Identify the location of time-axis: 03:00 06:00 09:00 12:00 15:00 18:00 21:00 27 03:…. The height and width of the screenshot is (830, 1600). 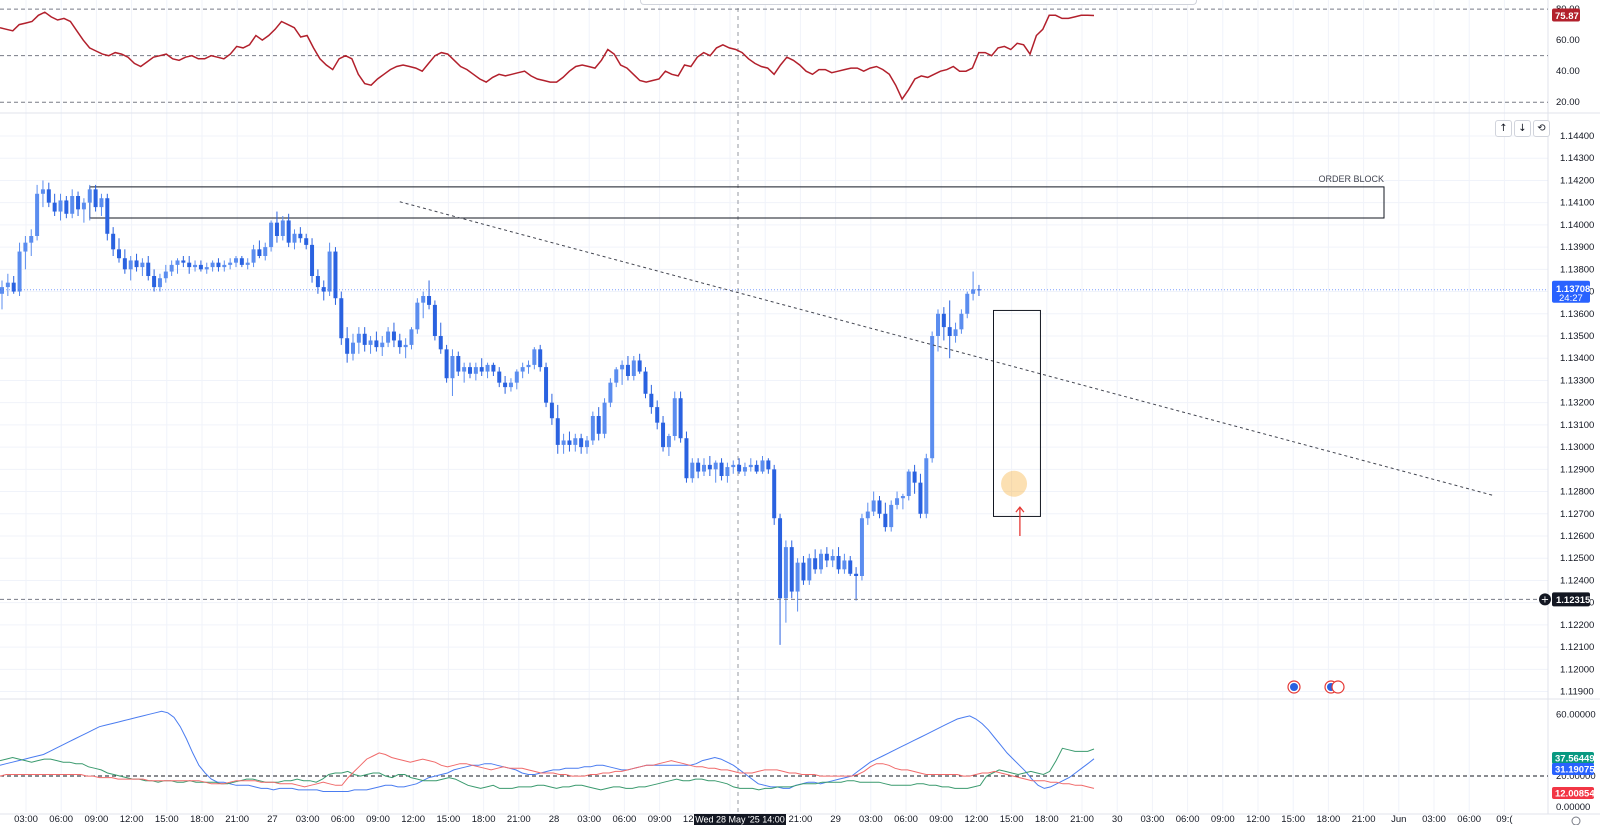
(797, 820).